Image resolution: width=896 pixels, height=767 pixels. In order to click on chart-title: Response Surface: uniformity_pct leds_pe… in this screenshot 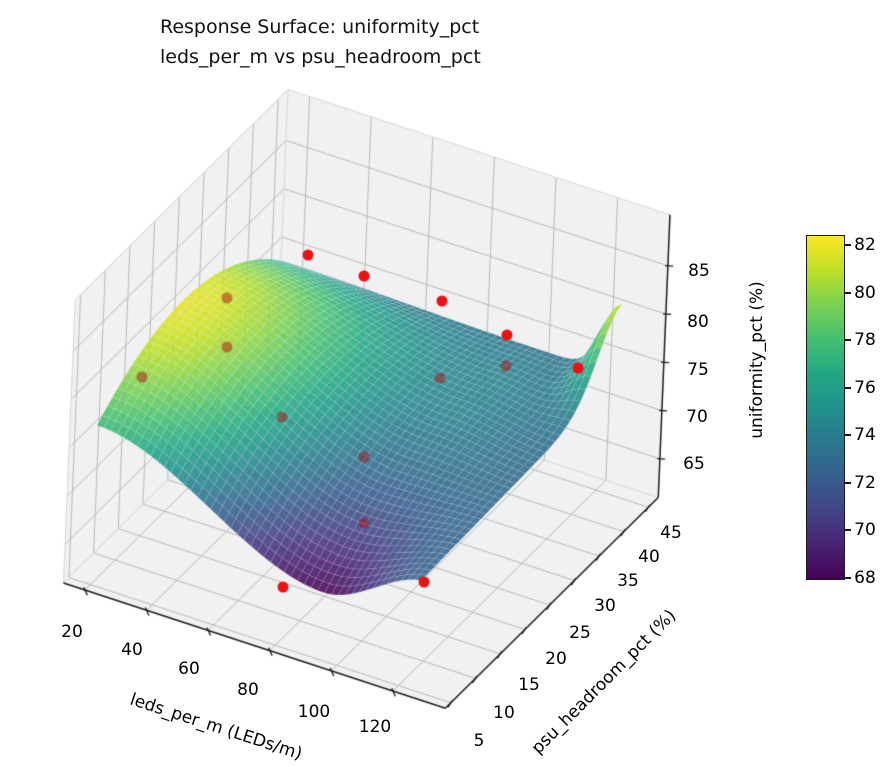, I will do `click(320, 42)`.